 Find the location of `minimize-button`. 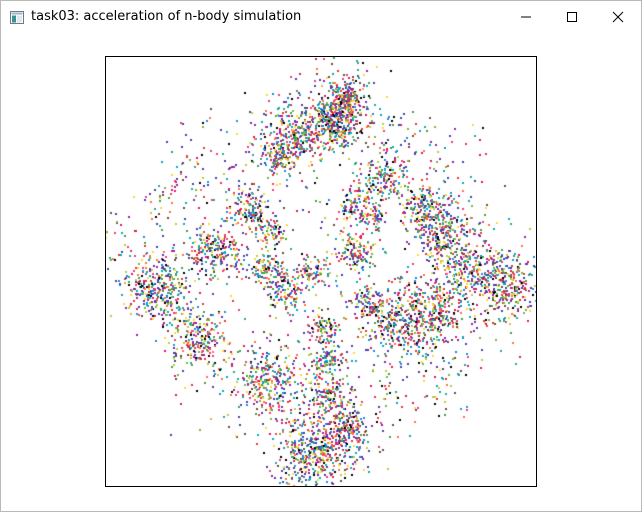

minimize-button is located at coordinates (526, 16).